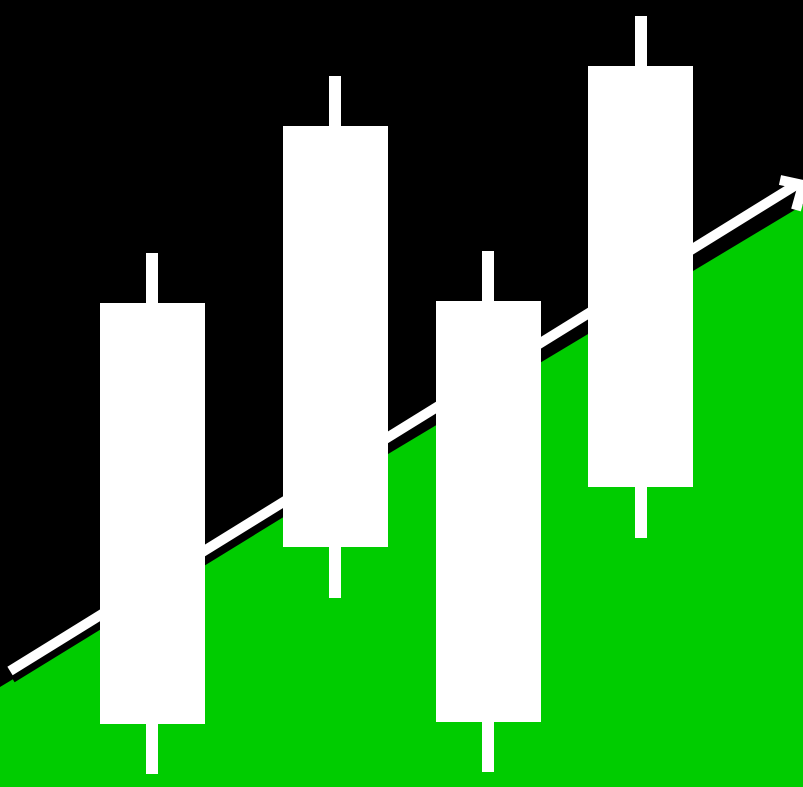 The width and height of the screenshot is (803, 787). I want to click on candle-3-body, so click(488, 511).